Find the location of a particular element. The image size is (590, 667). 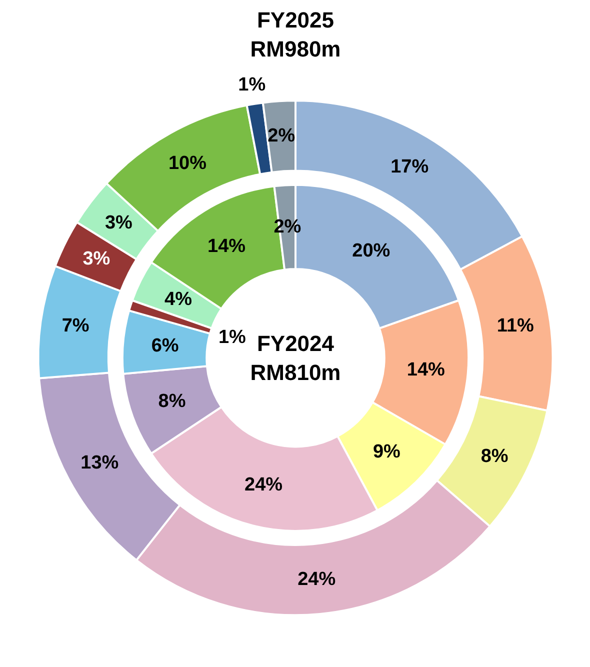

data-label: 13% is located at coordinates (99, 463).